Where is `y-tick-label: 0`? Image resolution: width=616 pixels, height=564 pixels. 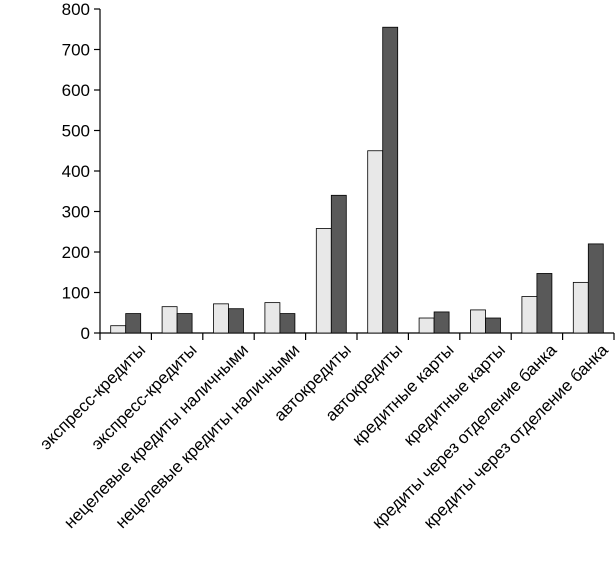
y-tick-label: 0 is located at coordinates (85, 333).